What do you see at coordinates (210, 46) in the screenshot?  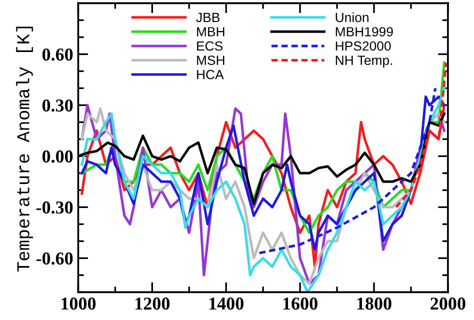 I see `legend-label: ECS` at bounding box center [210, 46].